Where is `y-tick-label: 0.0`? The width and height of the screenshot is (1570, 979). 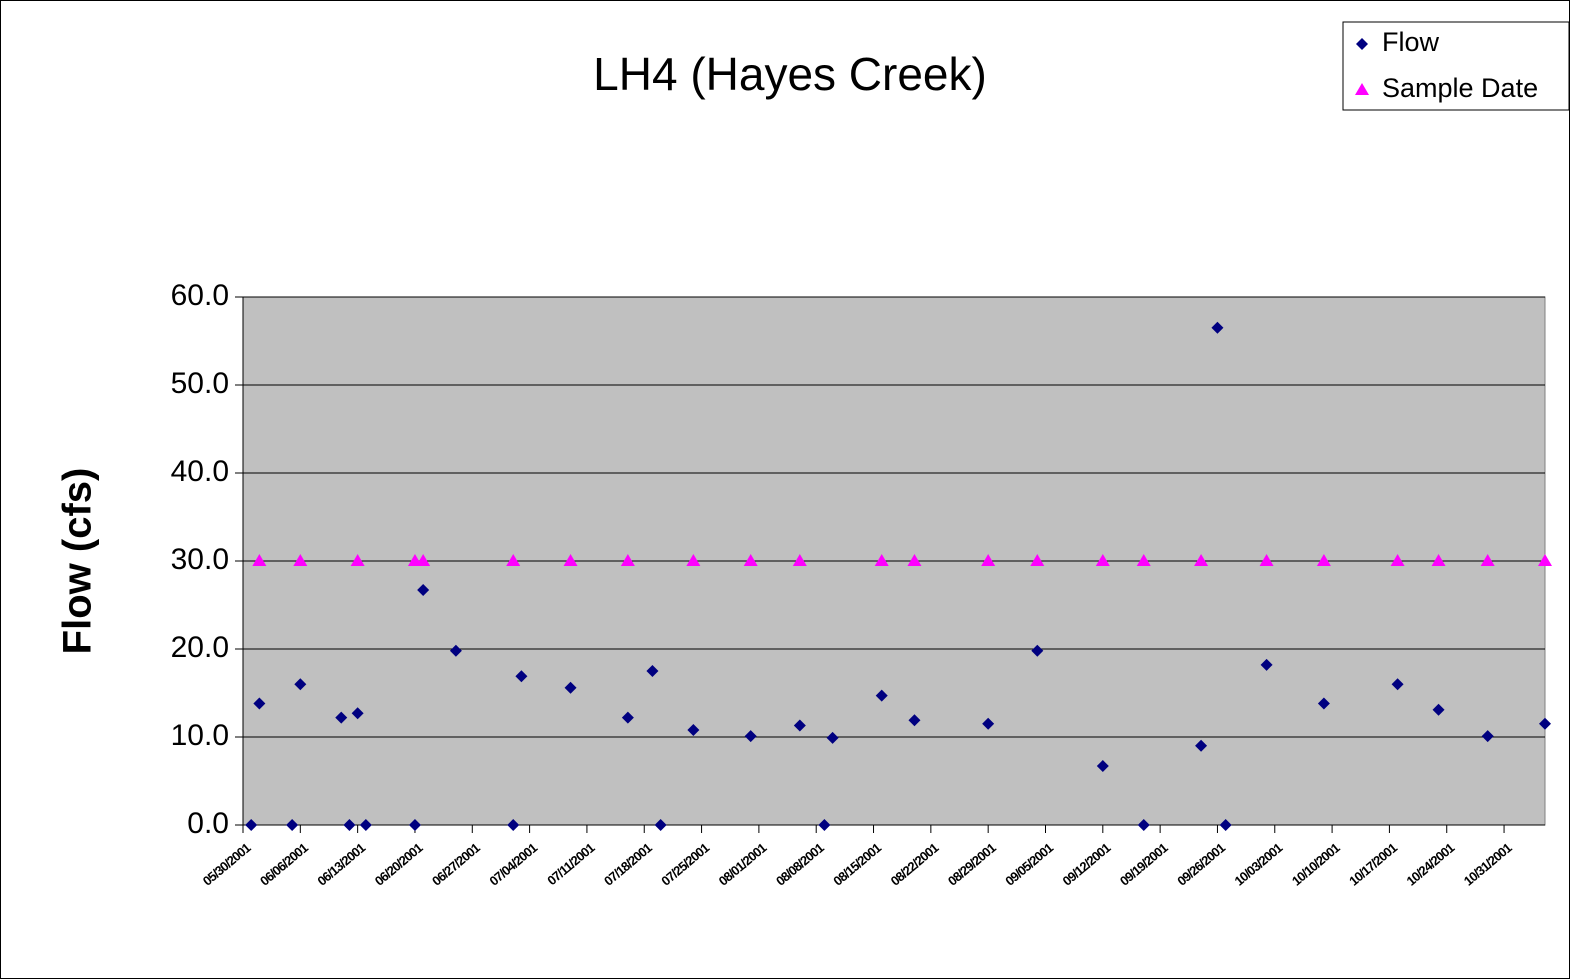
y-tick-label: 0.0 is located at coordinates (208, 823).